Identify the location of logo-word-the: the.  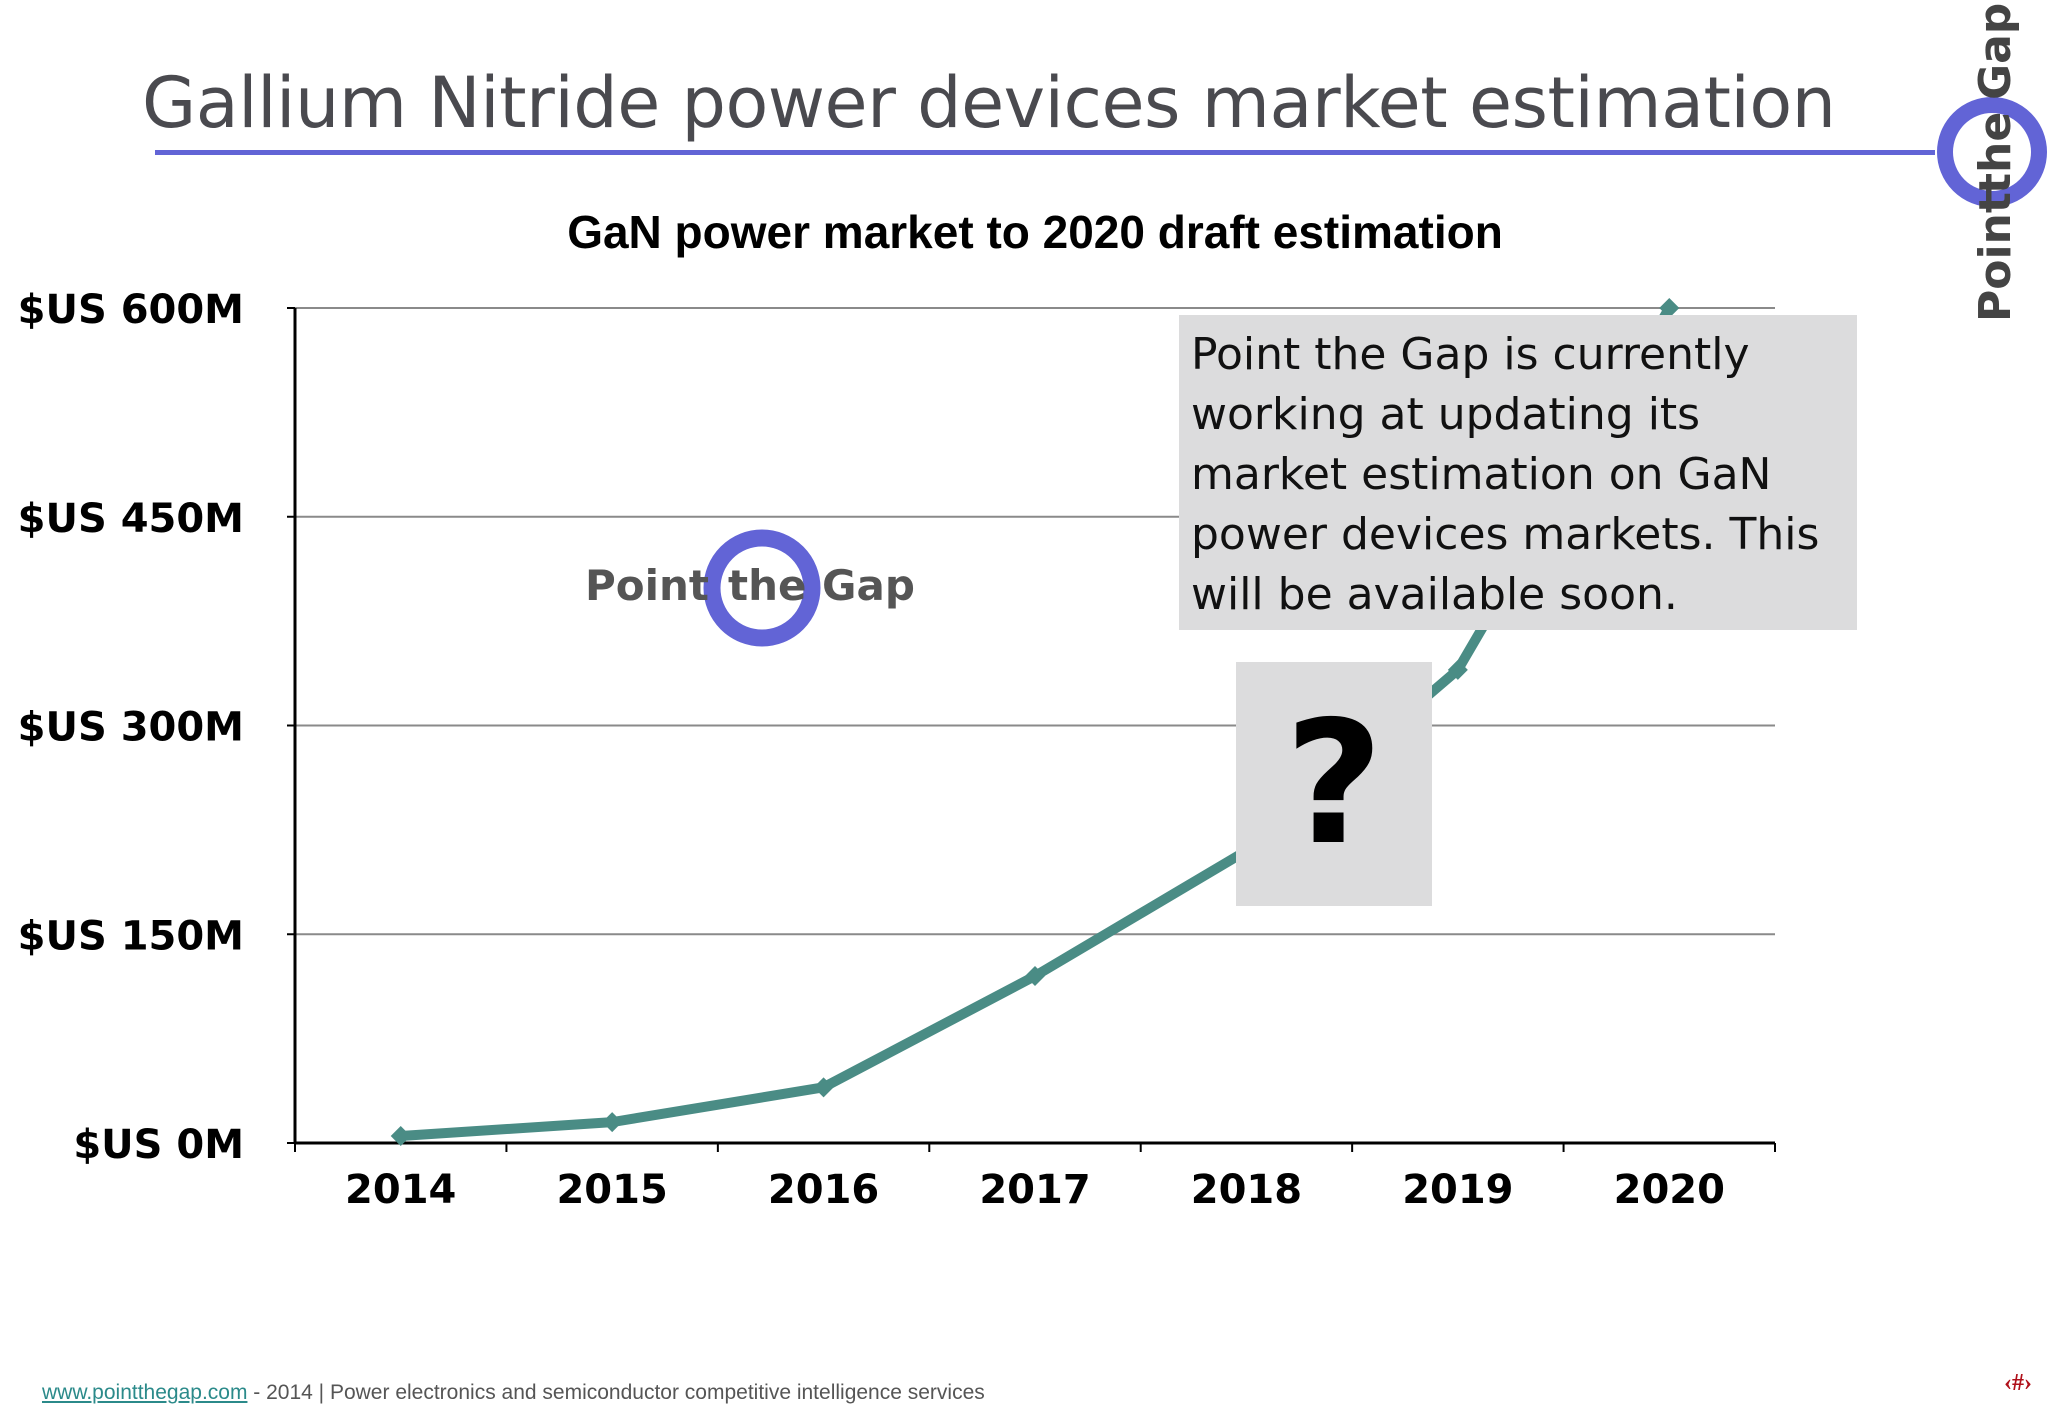
(1995, 153).